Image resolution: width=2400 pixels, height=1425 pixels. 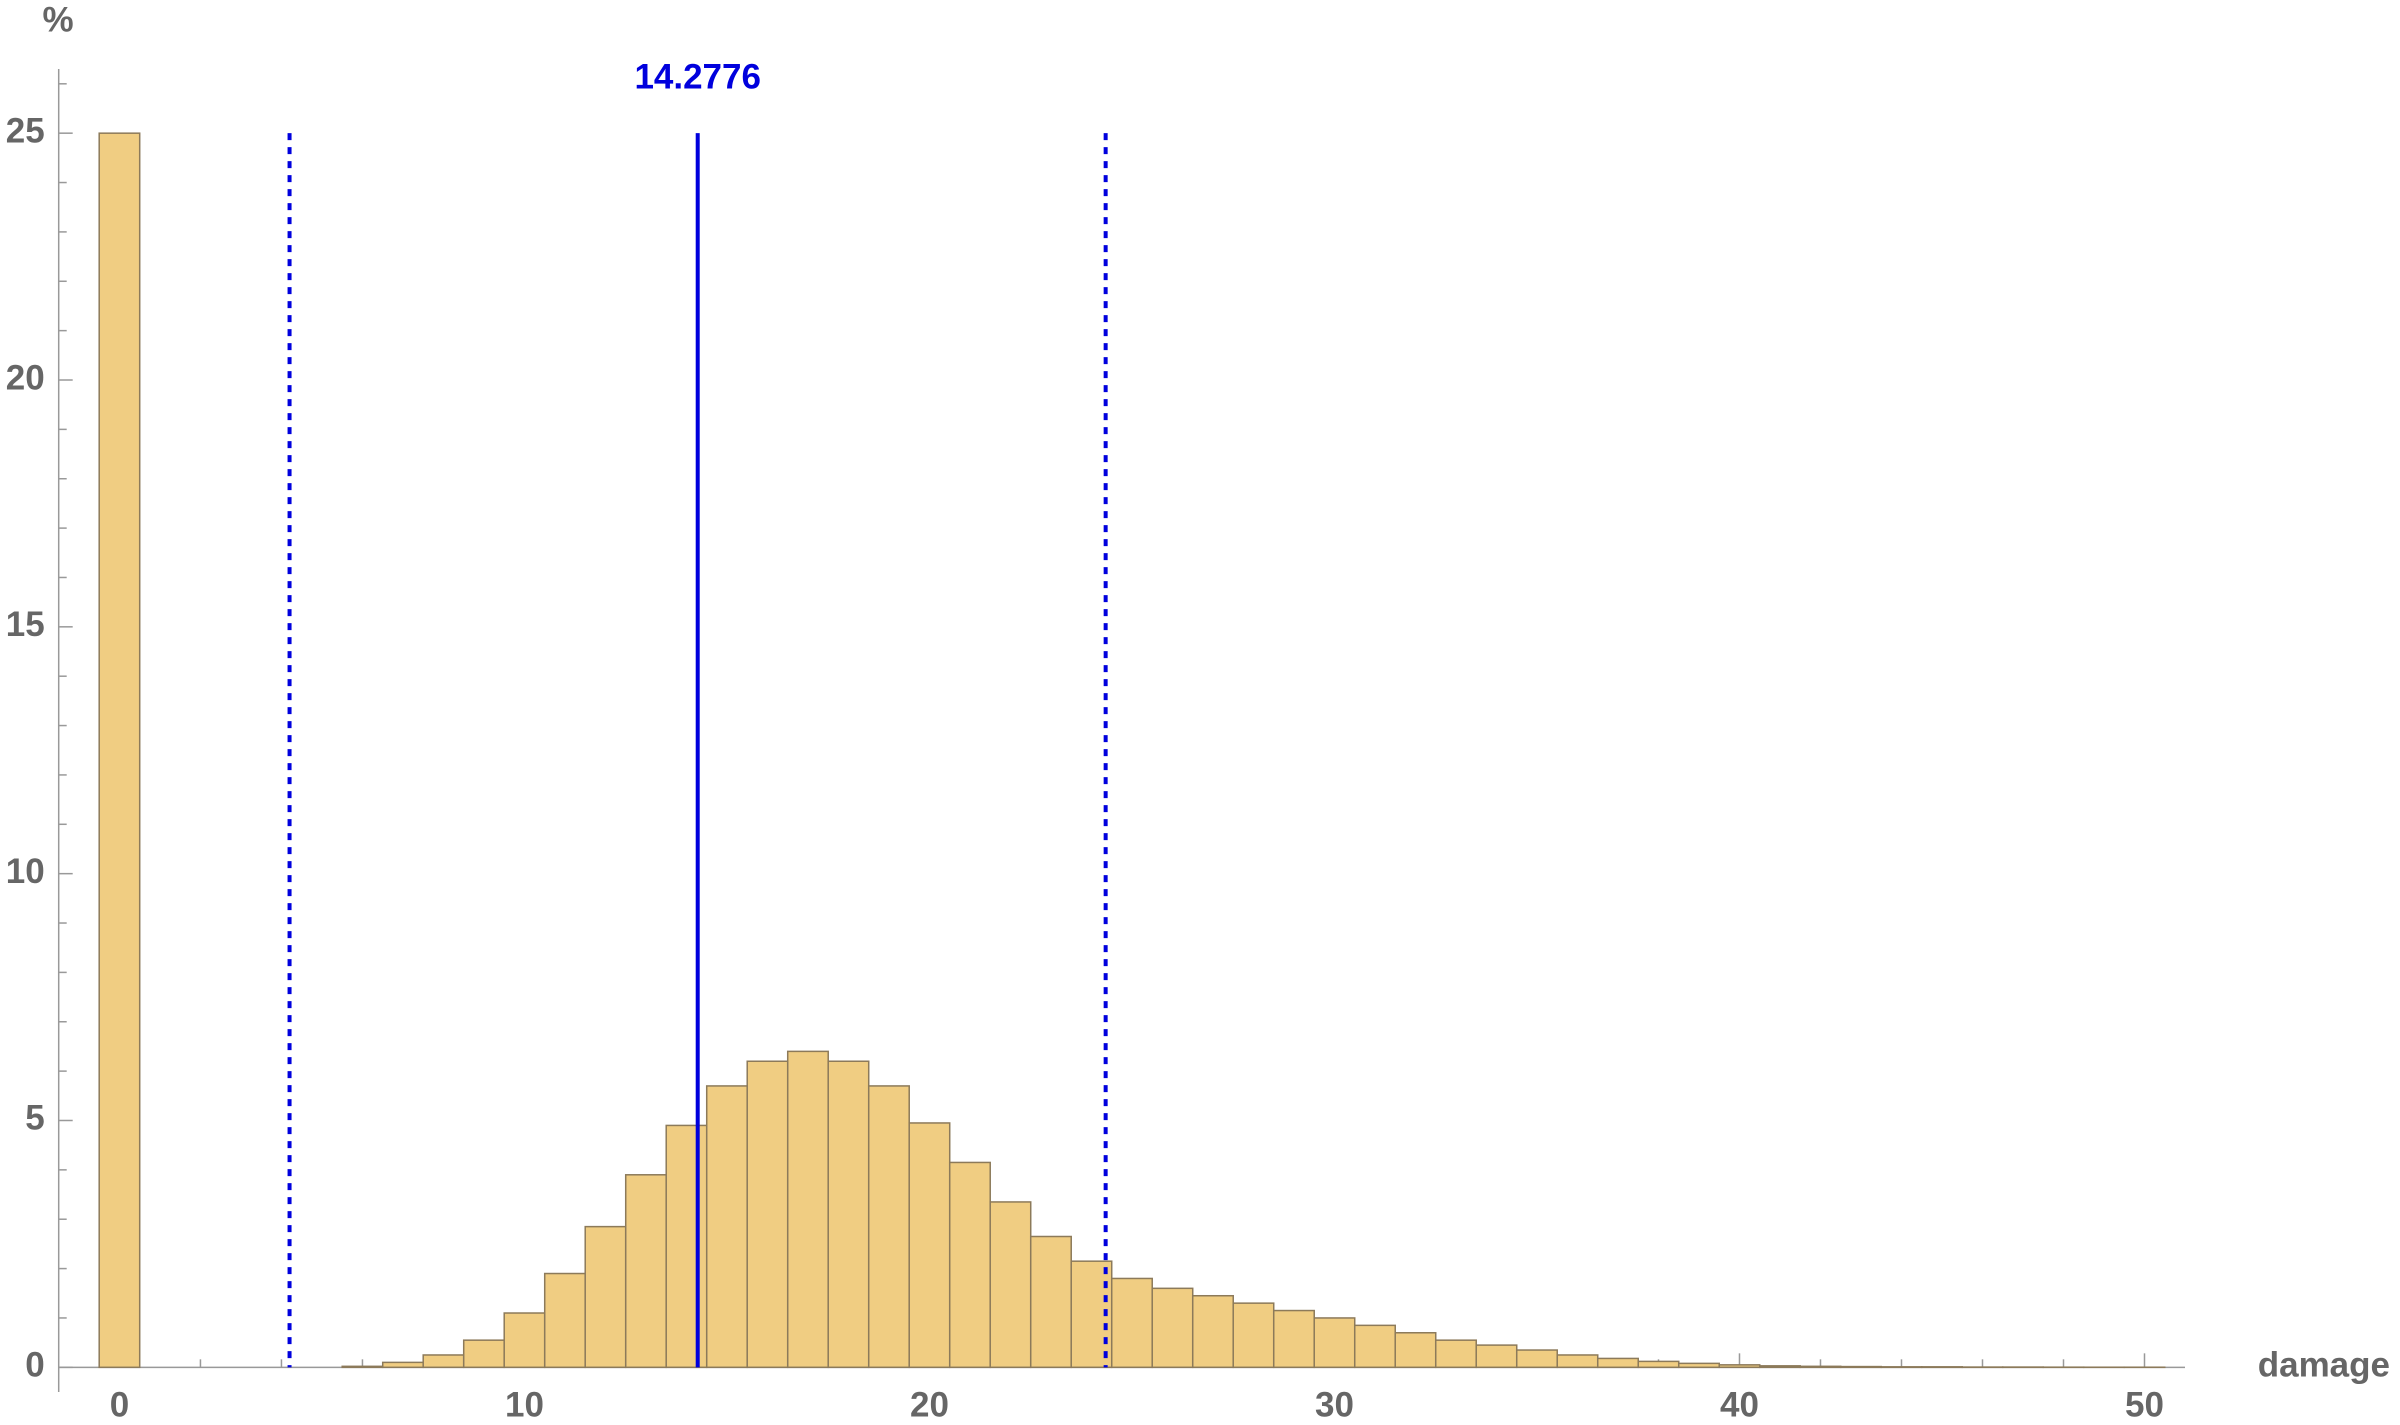 I want to click on x-axis-label: damage, so click(x=2324, y=1364).